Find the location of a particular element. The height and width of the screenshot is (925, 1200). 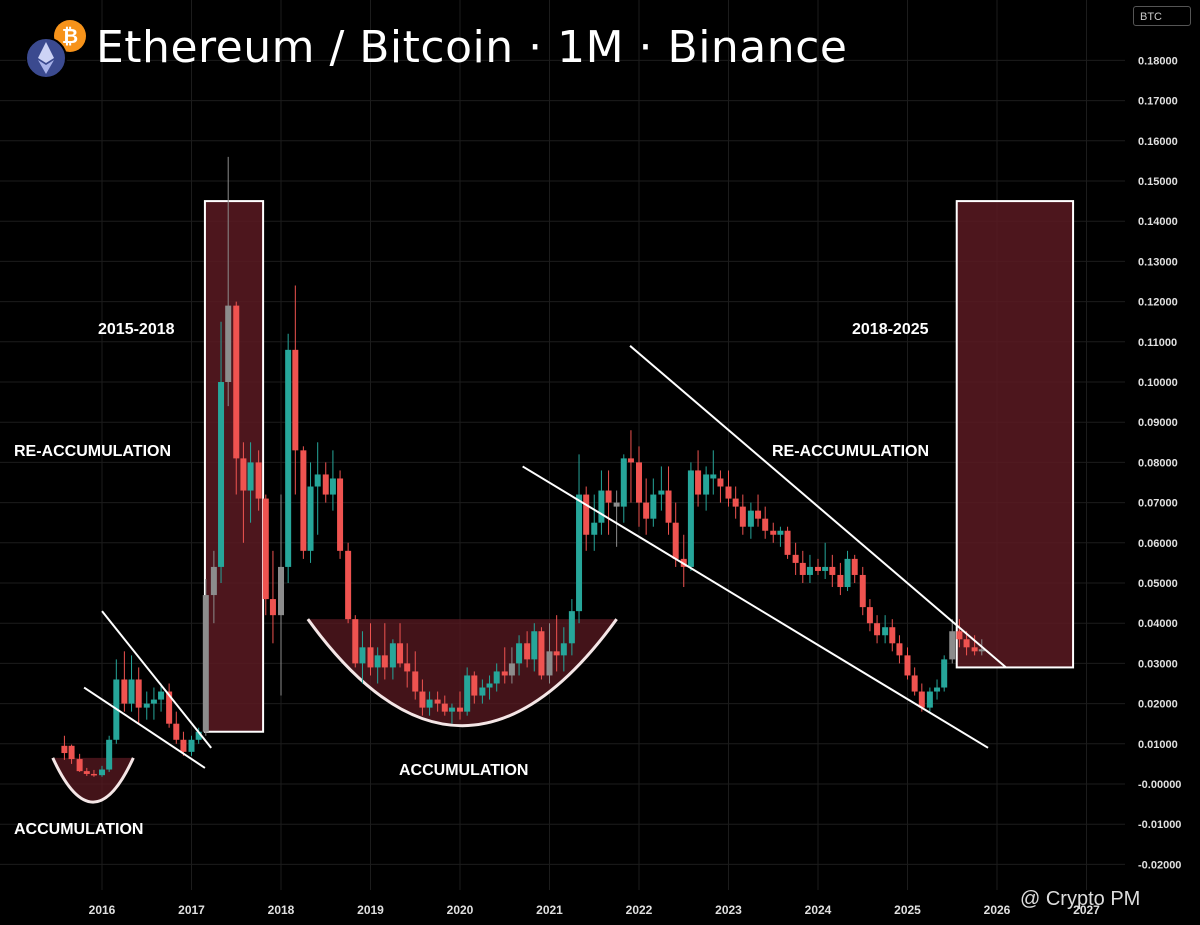

x-tick-label: 2025 is located at coordinates (907, 910).